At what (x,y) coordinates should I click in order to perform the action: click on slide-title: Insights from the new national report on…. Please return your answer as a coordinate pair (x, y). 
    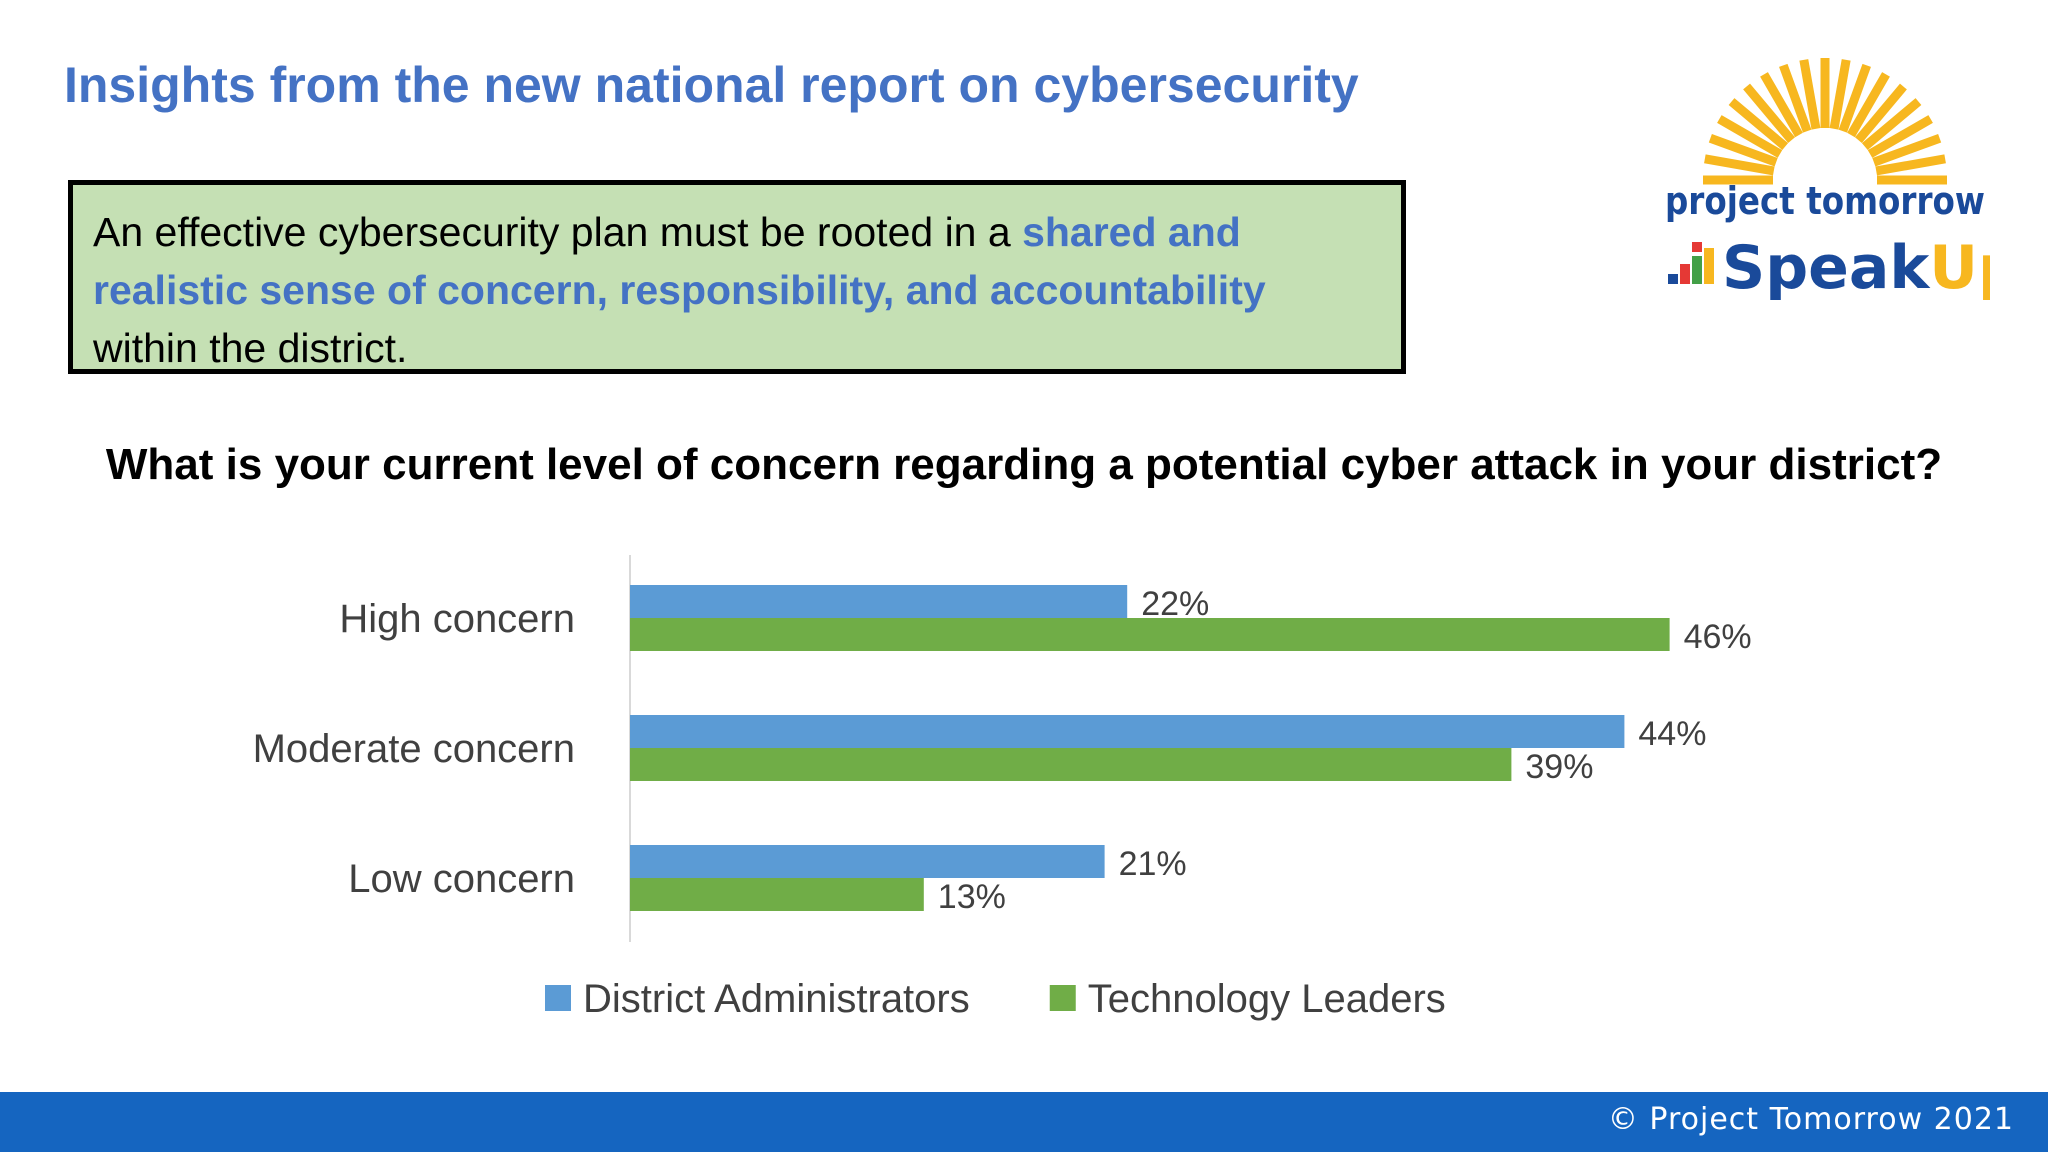
    Looking at the image, I should click on (711, 85).